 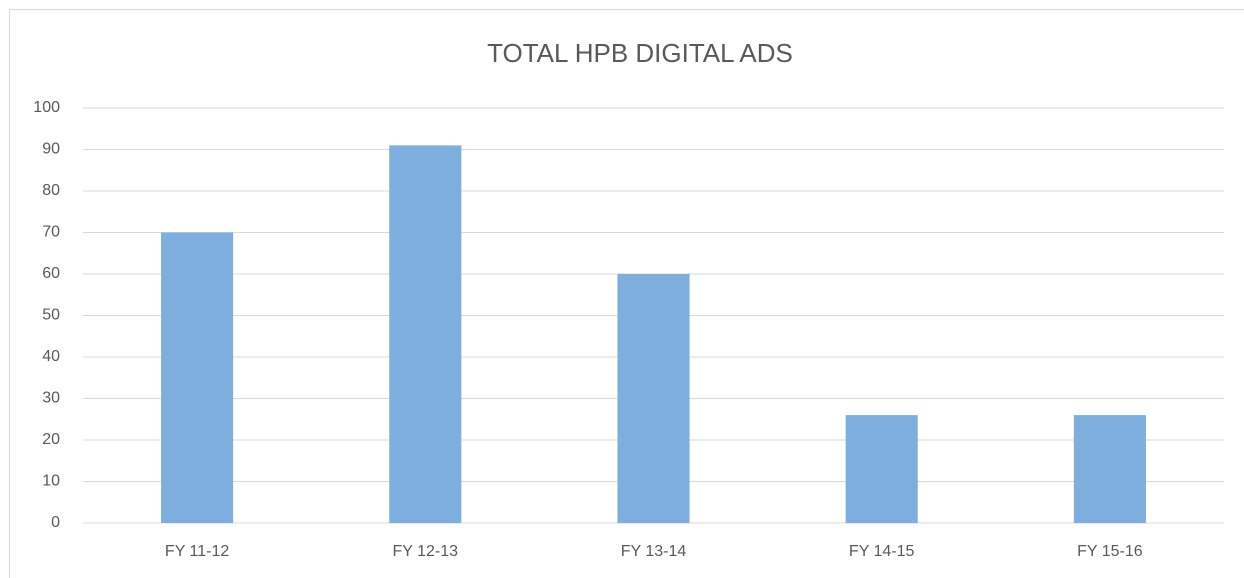 I want to click on x-tick-label: FY 15-16, so click(x=1110, y=551).